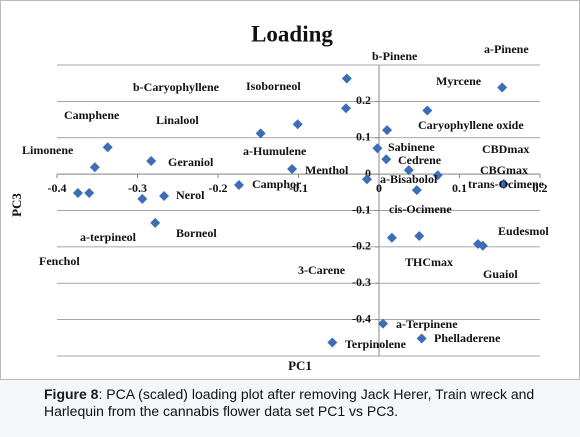 The height and width of the screenshot is (437, 580). Describe the element at coordinates (57, 188) in the screenshot. I see `x-tick-label: -0.4` at that location.